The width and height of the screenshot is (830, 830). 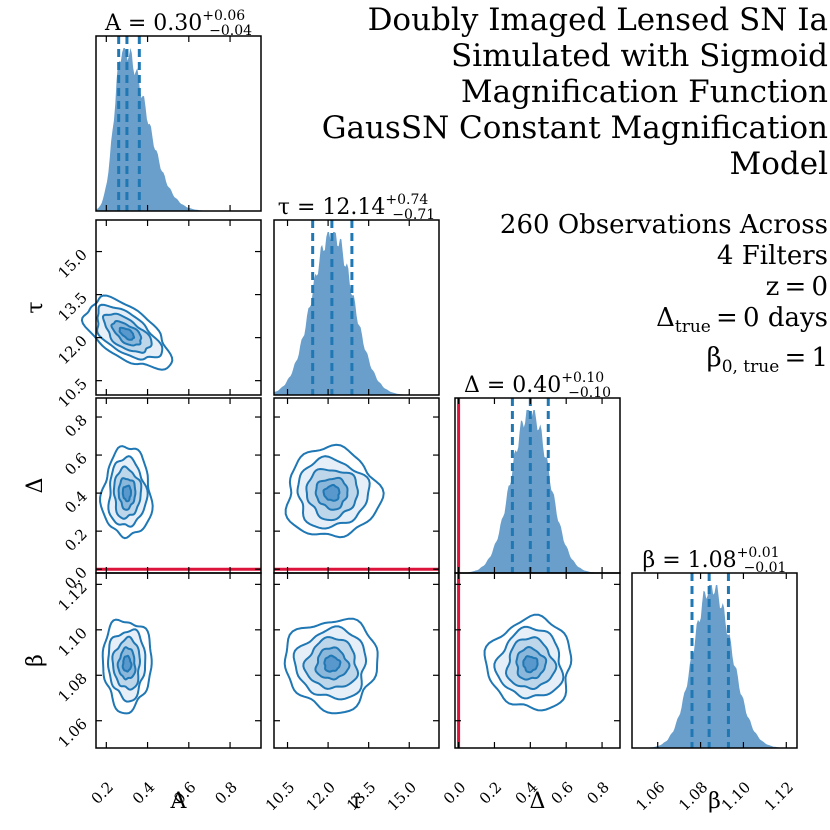 I want to click on y-tick-label-tau: 10.5, so click(x=72, y=393).